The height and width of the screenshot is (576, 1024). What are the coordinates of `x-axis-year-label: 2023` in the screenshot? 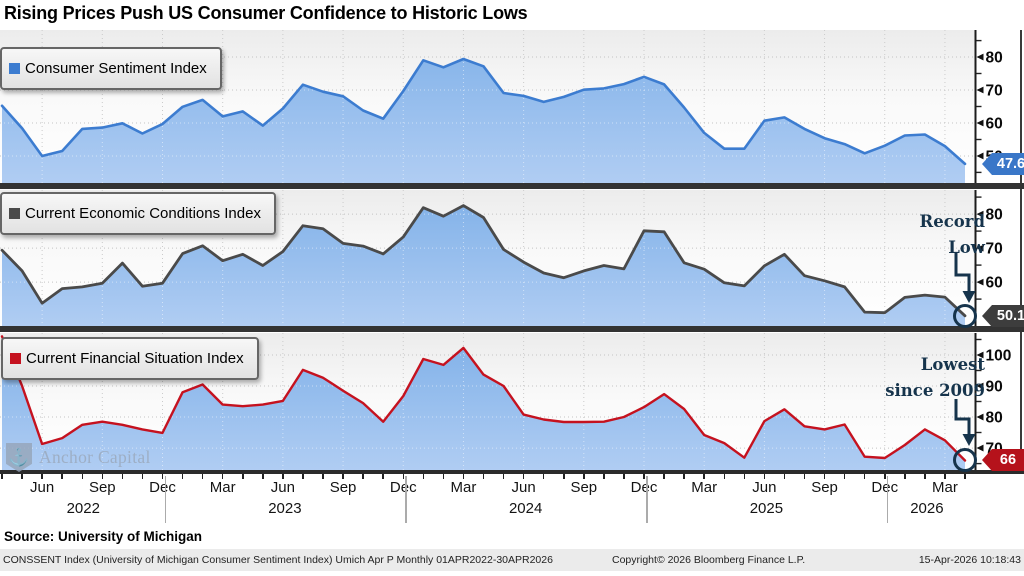 It's located at (285, 508).